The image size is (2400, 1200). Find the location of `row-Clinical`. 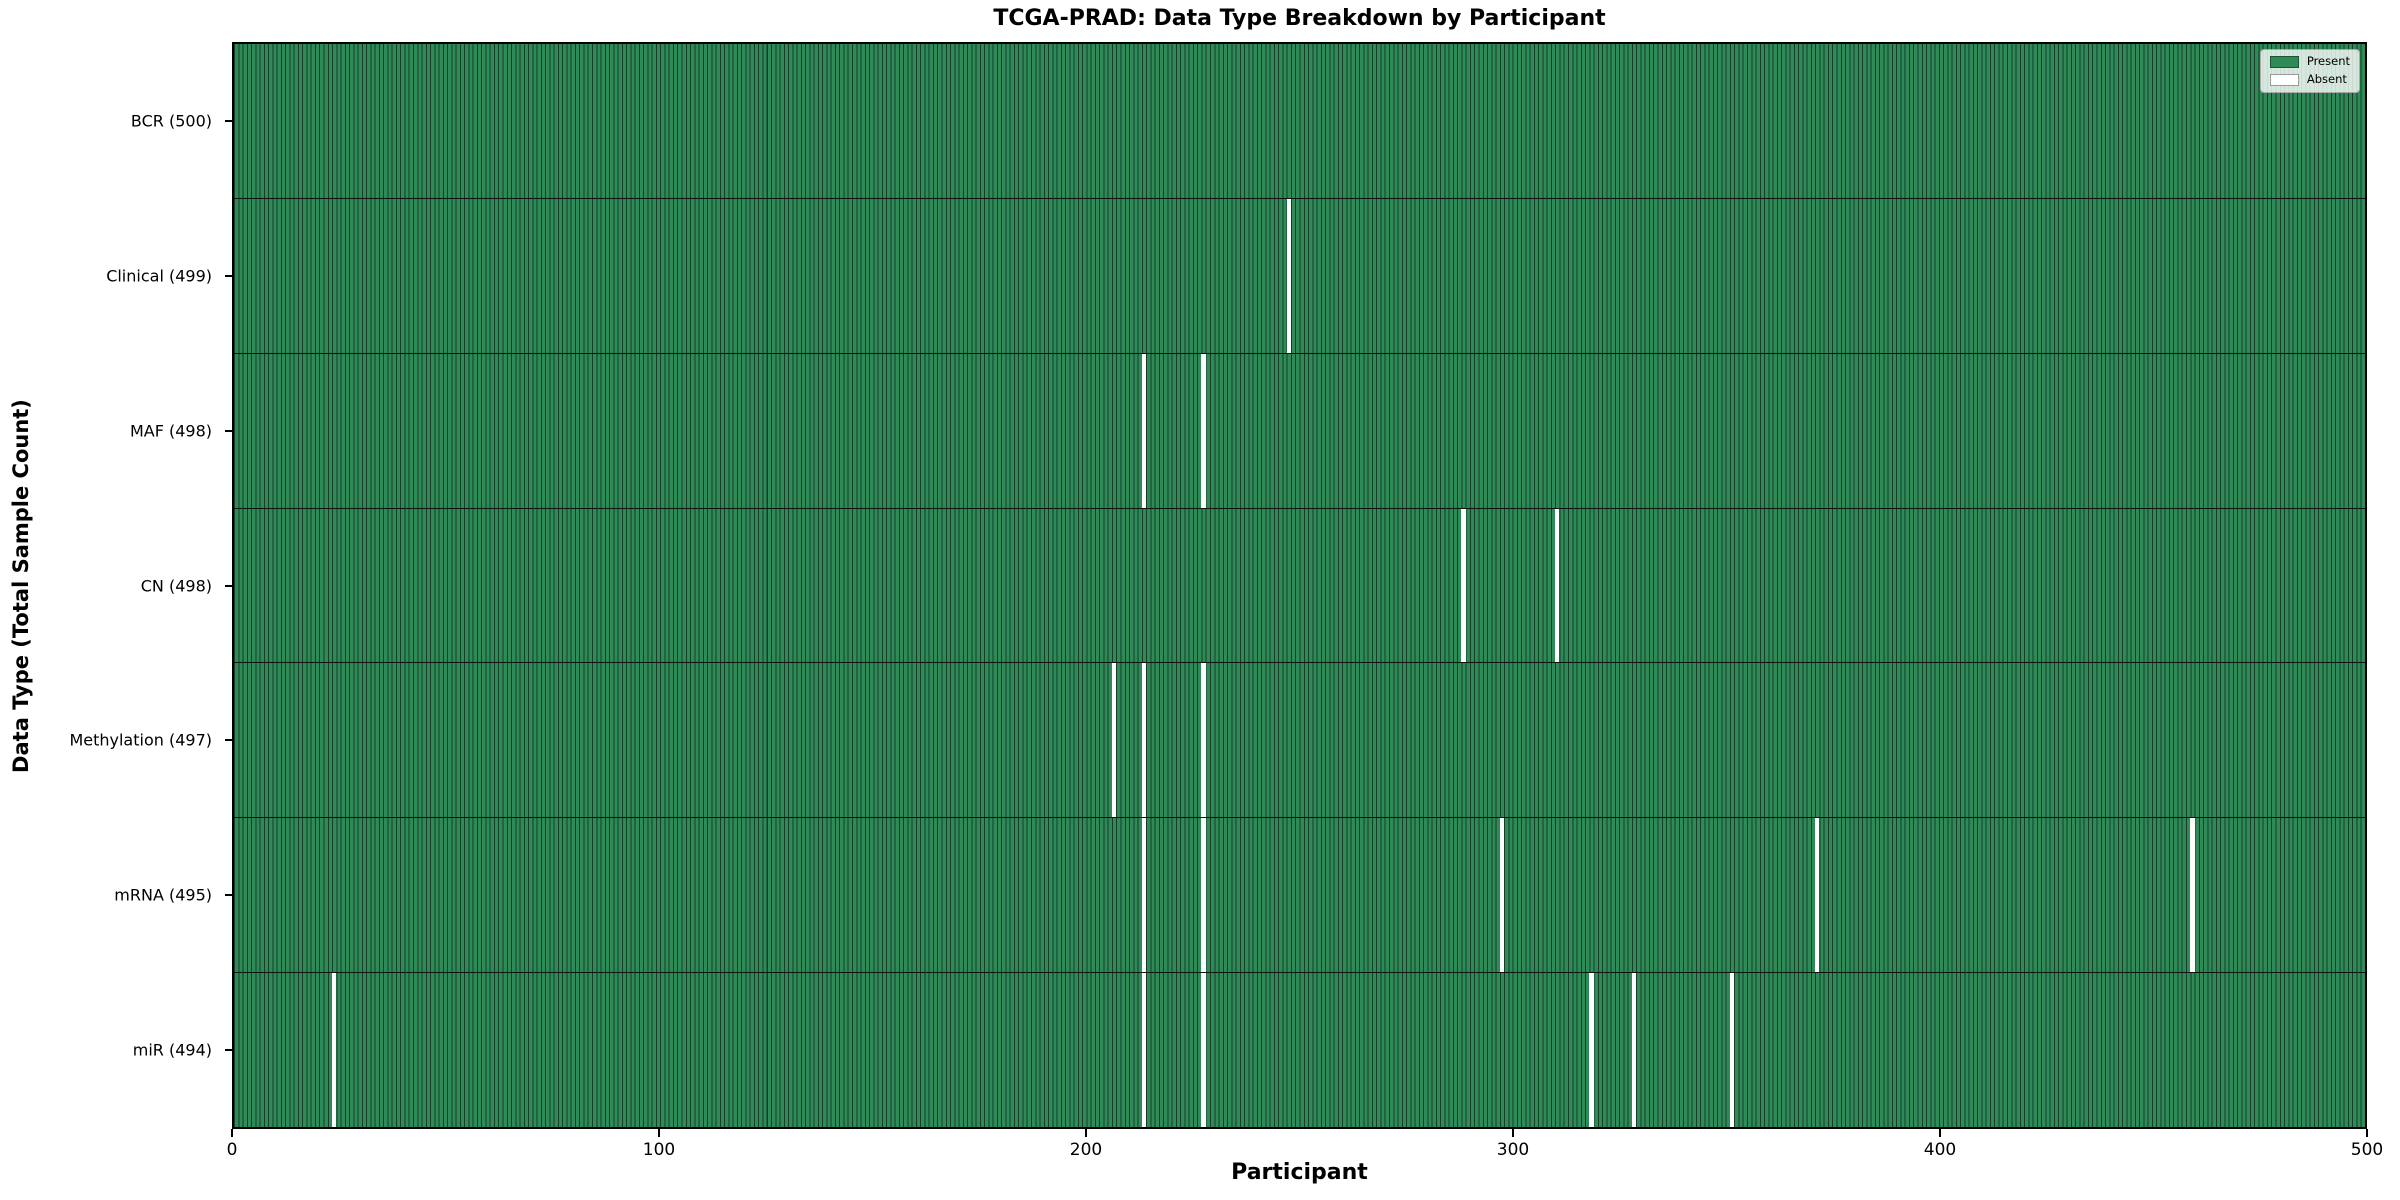

row-Clinical is located at coordinates (1299, 275).